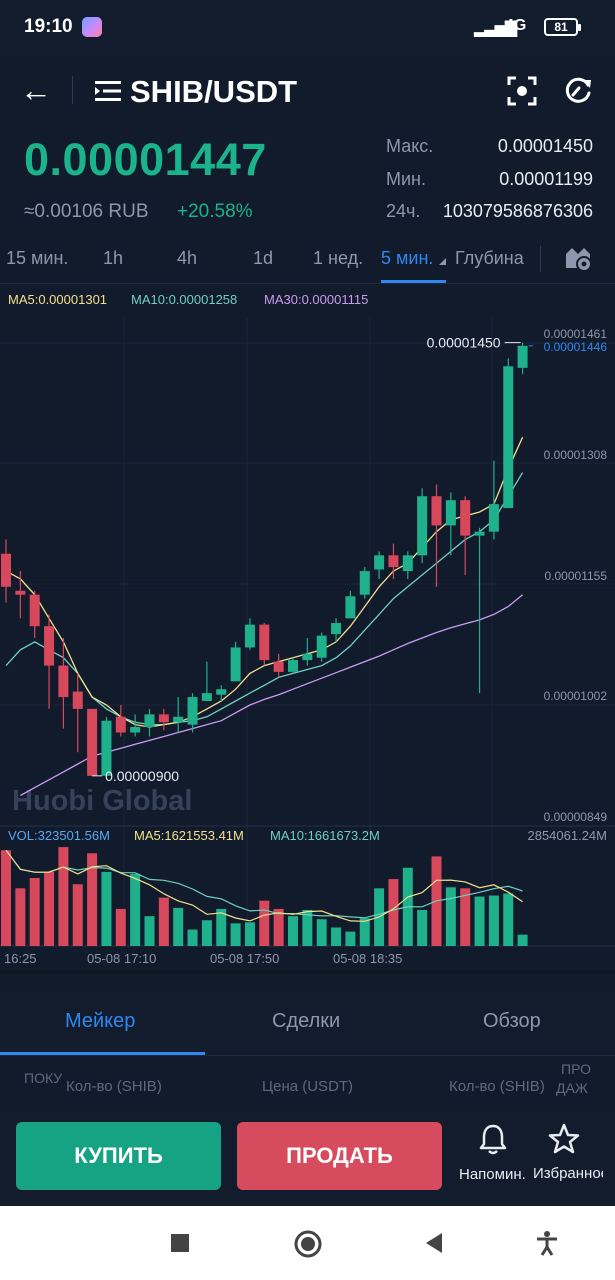  What do you see at coordinates (263, 258) in the screenshot?
I see `tab-1d: 1d` at bounding box center [263, 258].